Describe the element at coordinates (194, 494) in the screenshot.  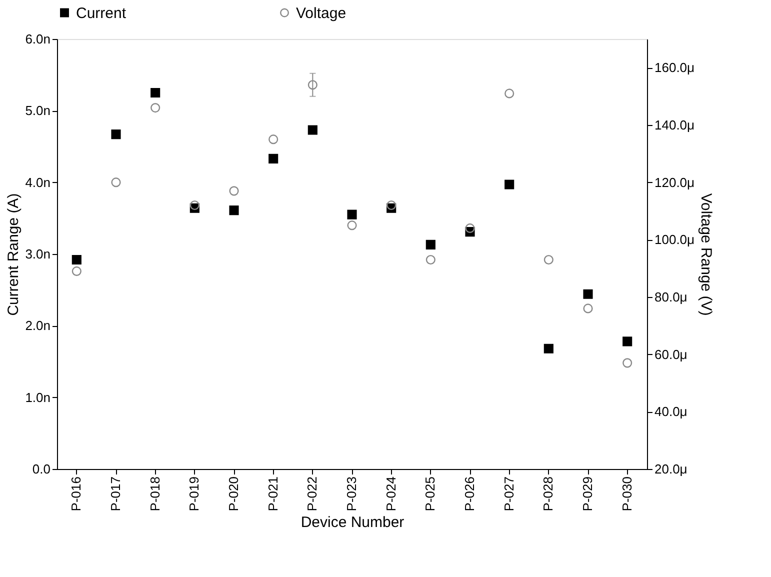
I see `x-tick-label: P-019` at that location.